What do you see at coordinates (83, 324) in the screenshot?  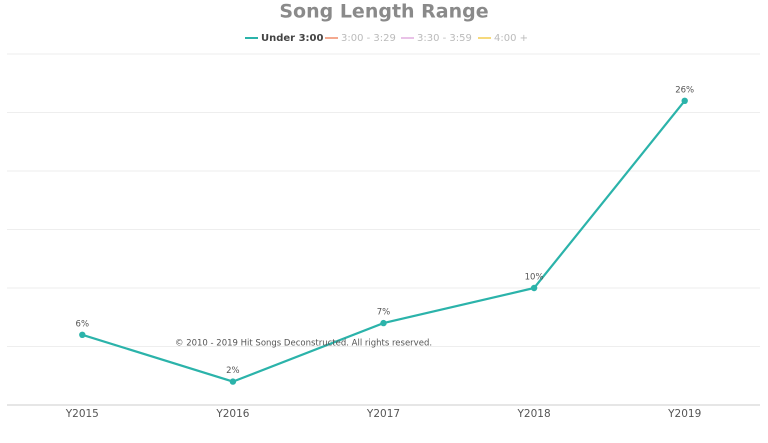 I see `data-label: 6%` at bounding box center [83, 324].